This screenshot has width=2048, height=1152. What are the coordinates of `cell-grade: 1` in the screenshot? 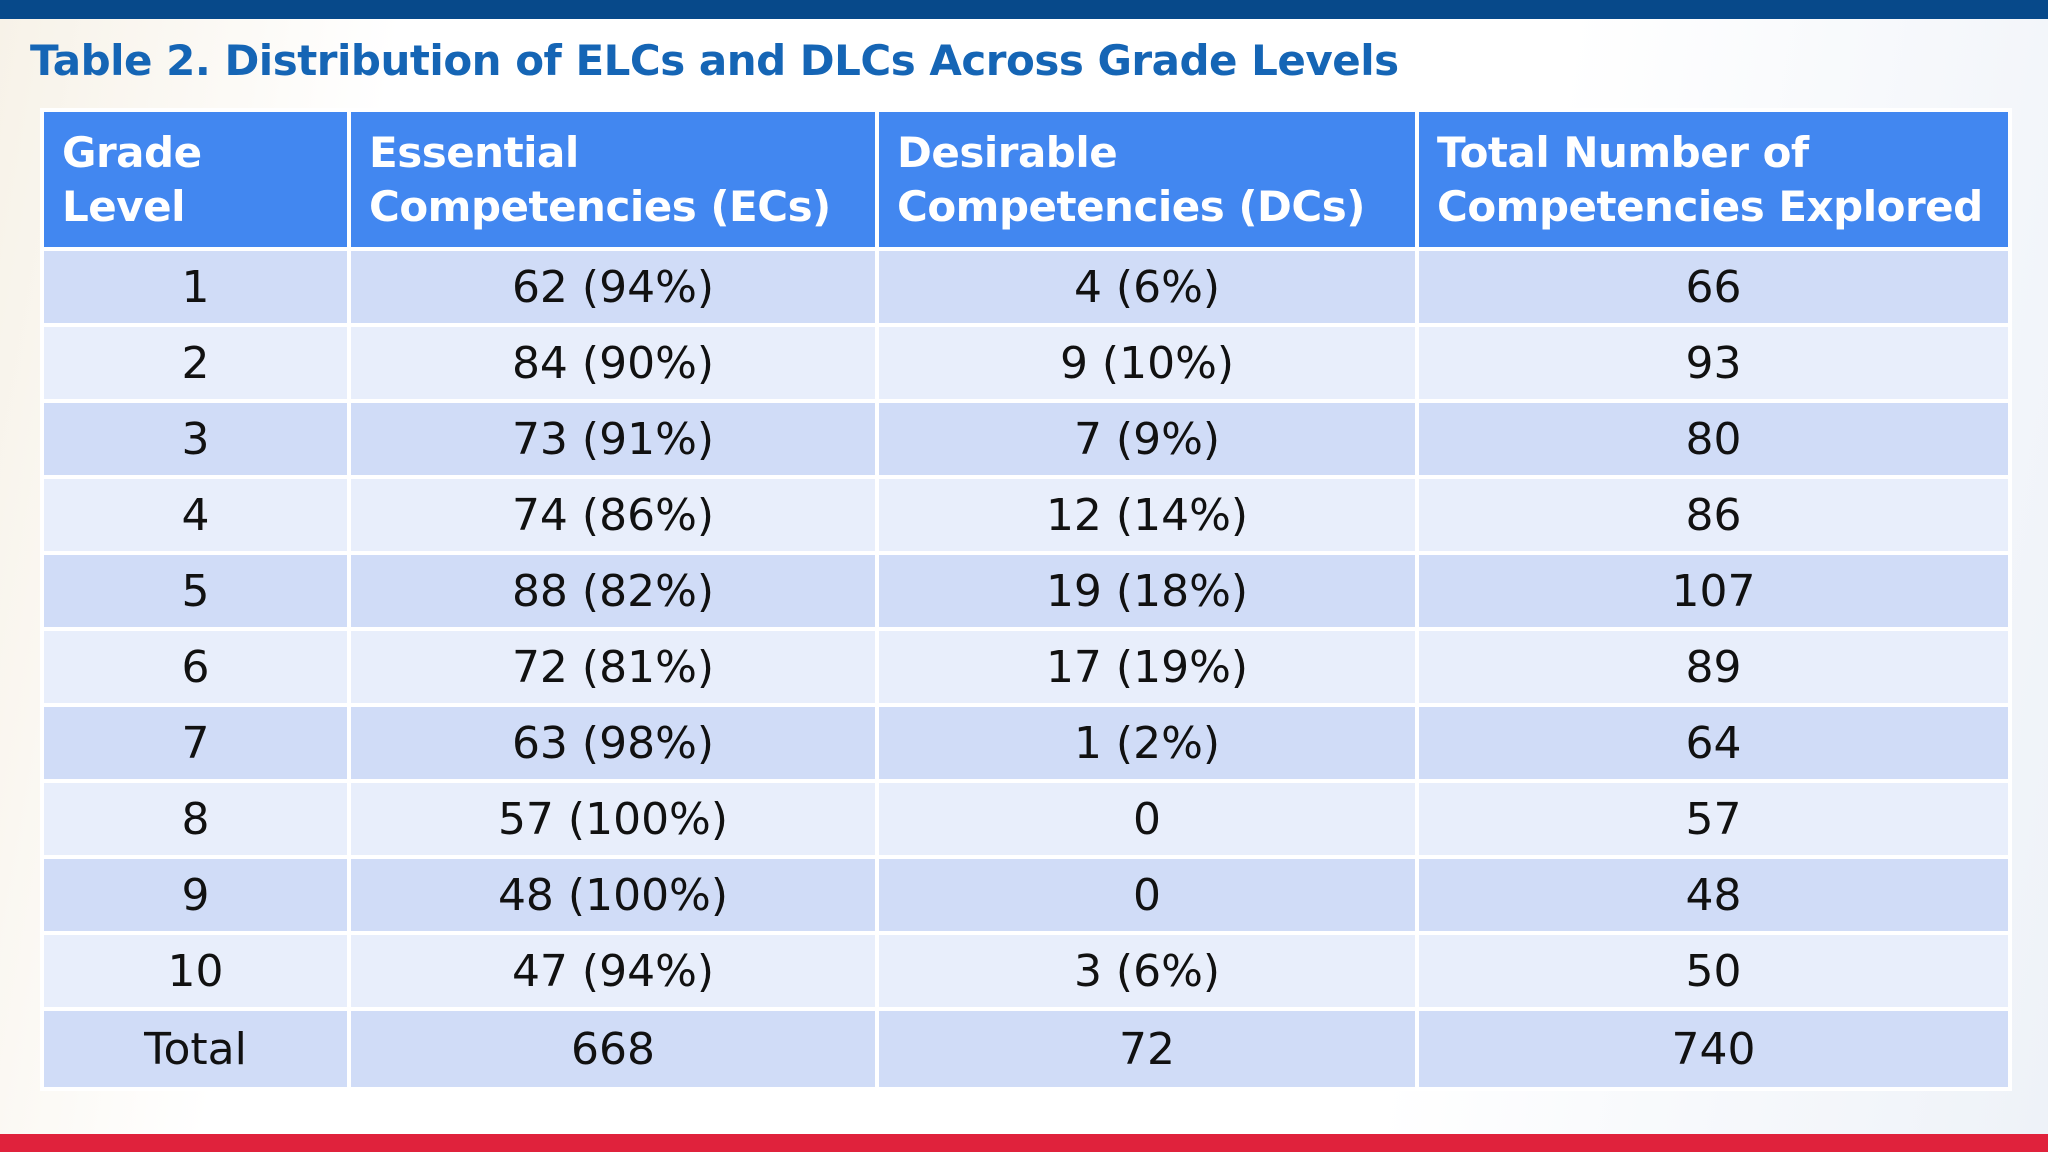 It's located at (195, 287).